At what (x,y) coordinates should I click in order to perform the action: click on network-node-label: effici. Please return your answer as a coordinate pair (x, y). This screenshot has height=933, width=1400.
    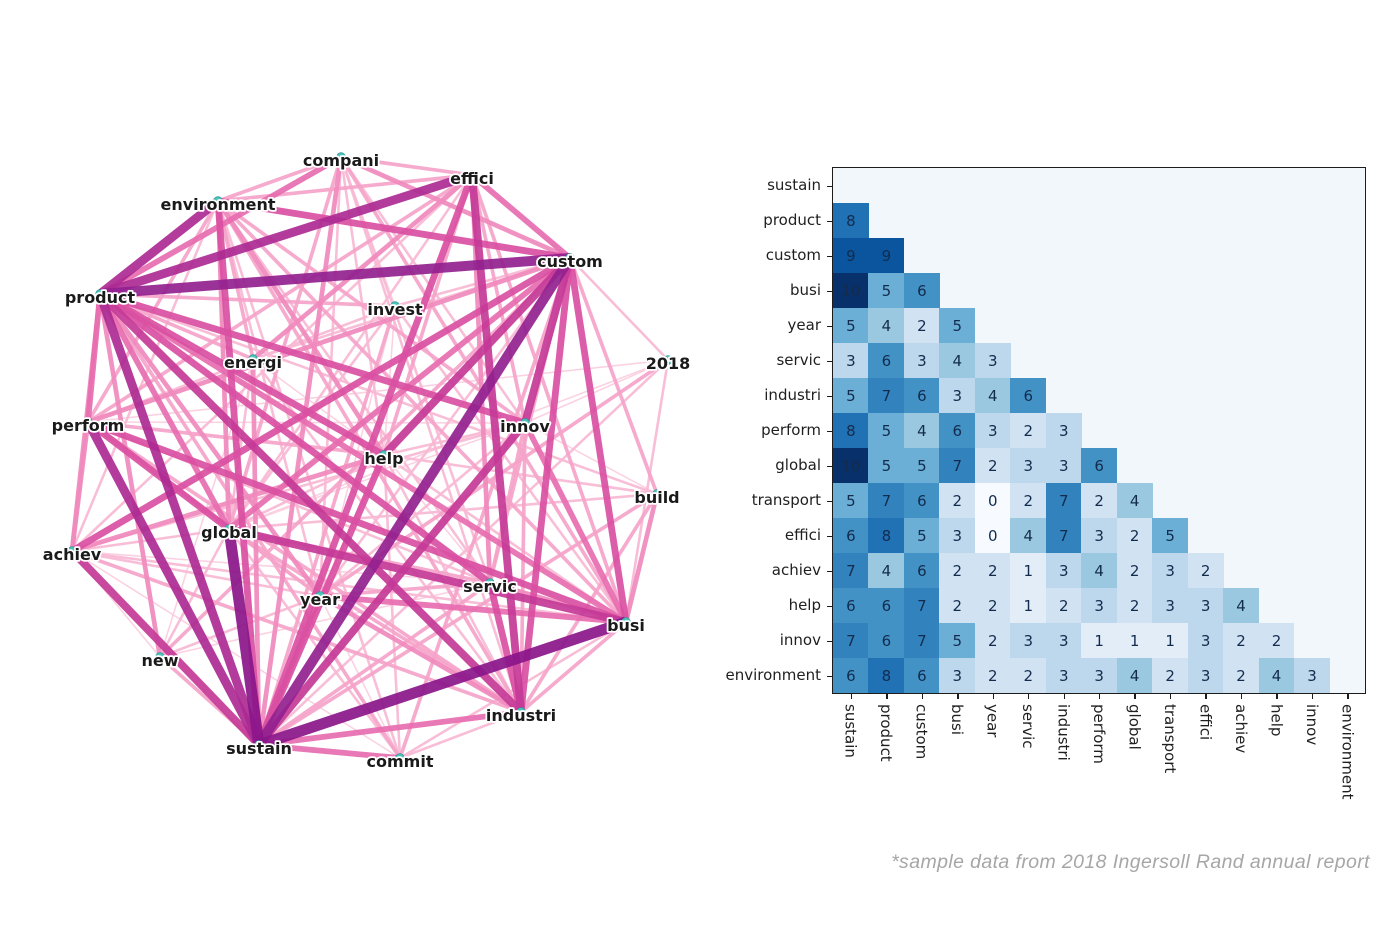
    Looking at the image, I should click on (472, 178).